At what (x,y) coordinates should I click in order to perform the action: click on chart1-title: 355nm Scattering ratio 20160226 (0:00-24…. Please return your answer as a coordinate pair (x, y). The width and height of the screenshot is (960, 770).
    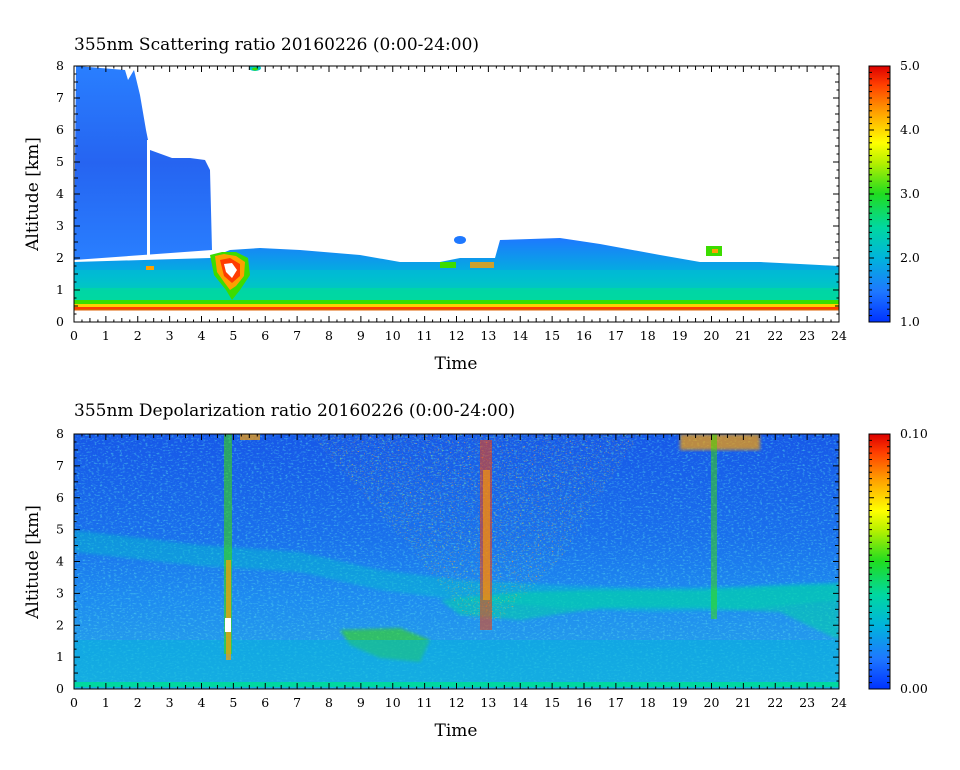
    Looking at the image, I should click on (276, 45).